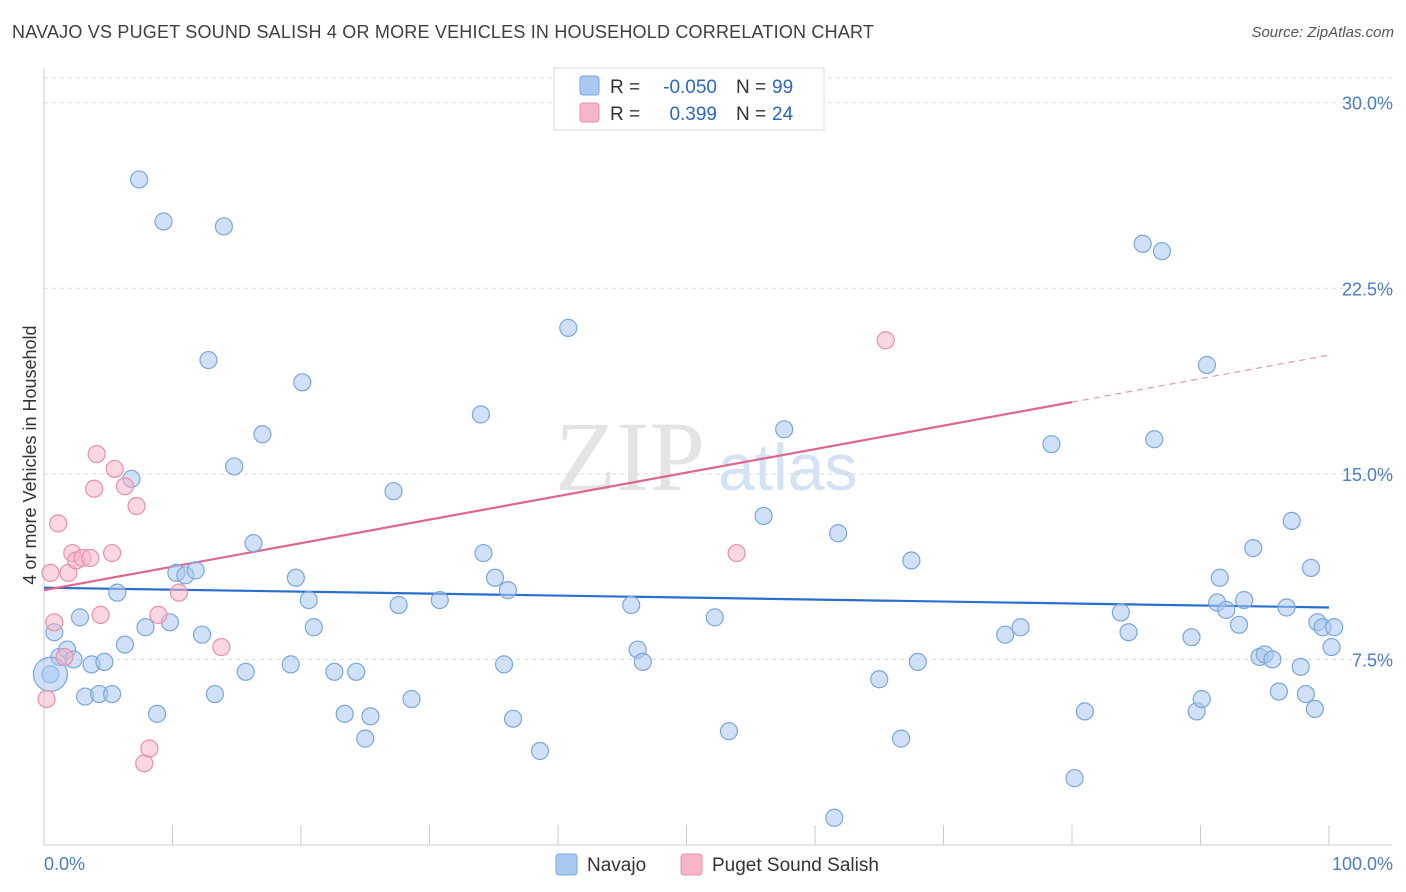 This screenshot has width=1406, height=892. Describe the element at coordinates (625, 87) in the screenshot. I see `legend-r-label-navajo: R =` at that location.